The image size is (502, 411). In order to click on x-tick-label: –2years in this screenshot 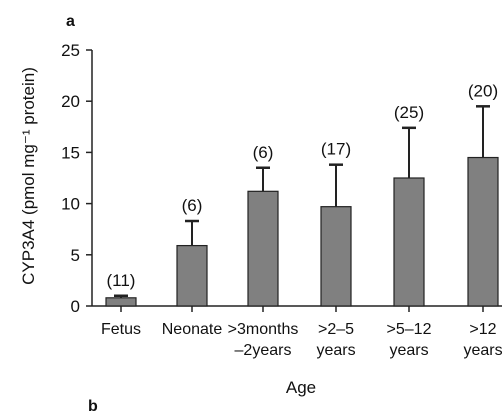, I will do `click(263, 350)`.